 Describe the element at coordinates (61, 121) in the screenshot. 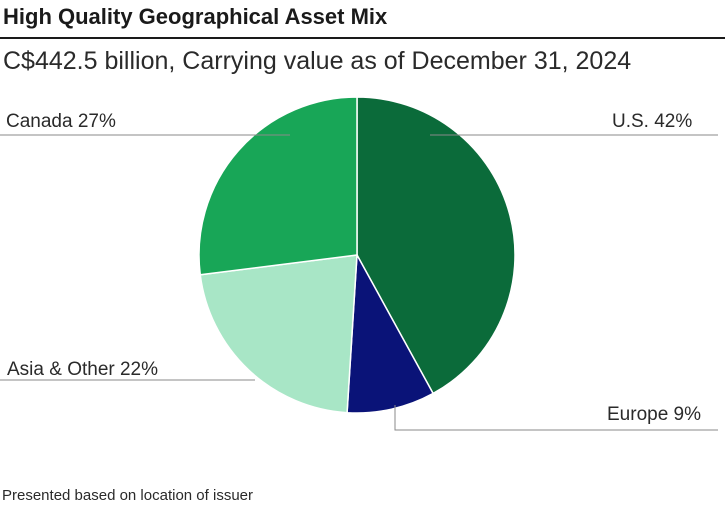

I see `label-canada: Canada 27%` at that location.